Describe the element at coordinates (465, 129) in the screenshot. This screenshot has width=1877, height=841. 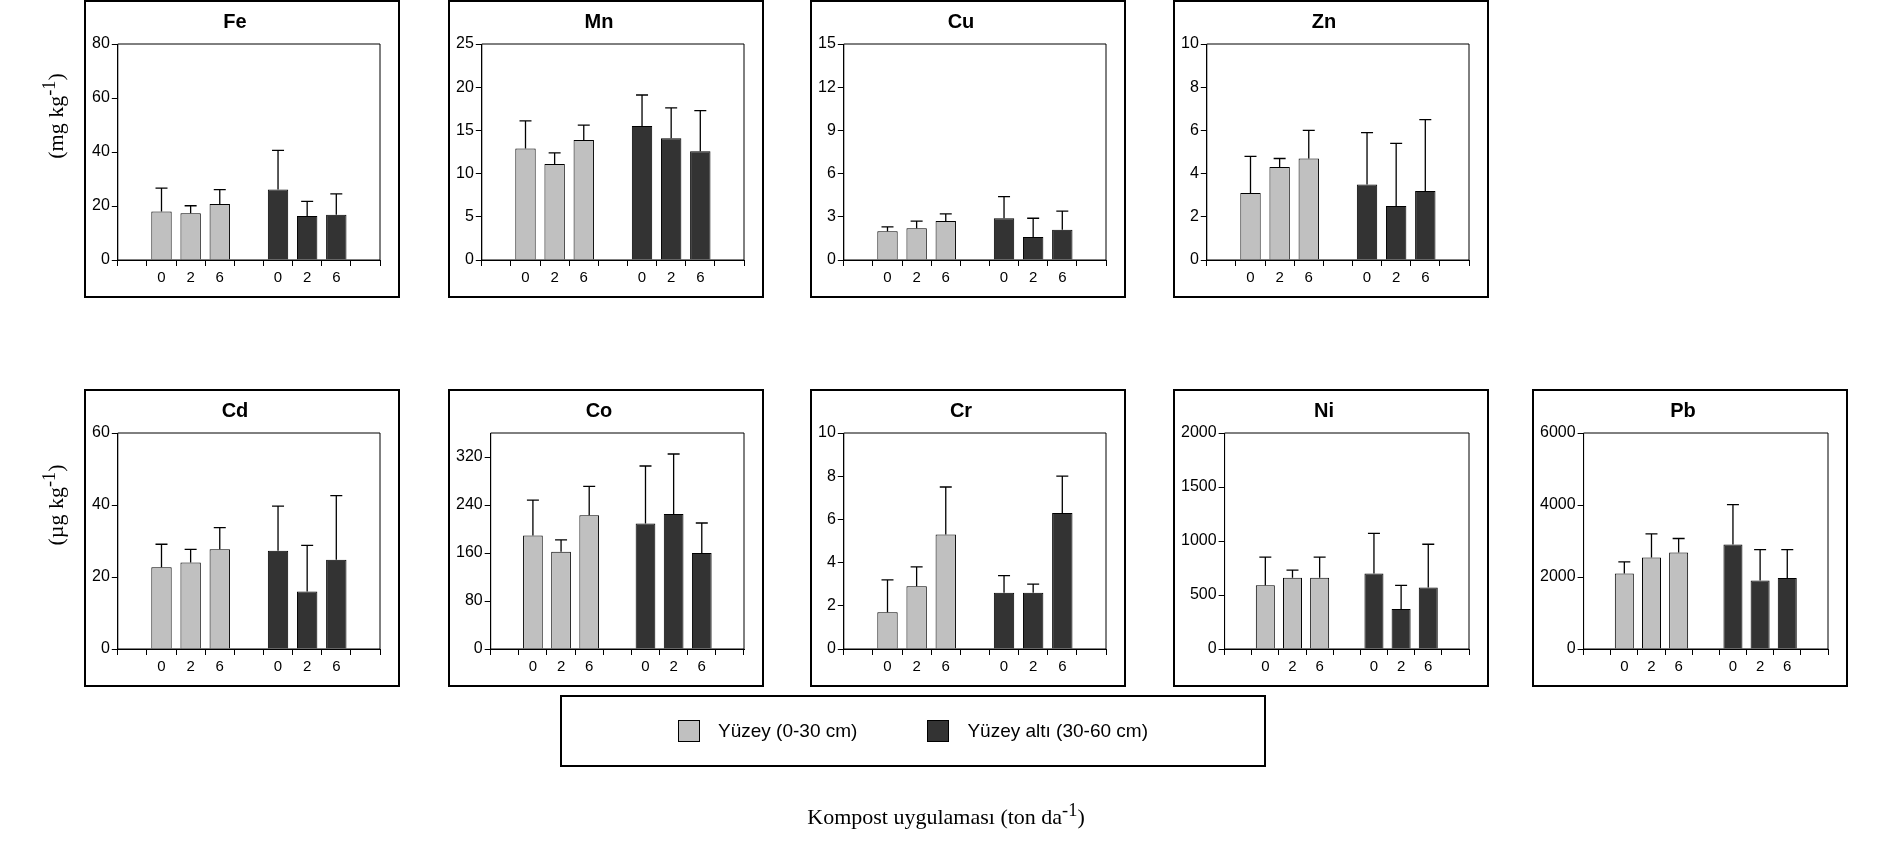
I see `y-tick-label: 15` at that location.